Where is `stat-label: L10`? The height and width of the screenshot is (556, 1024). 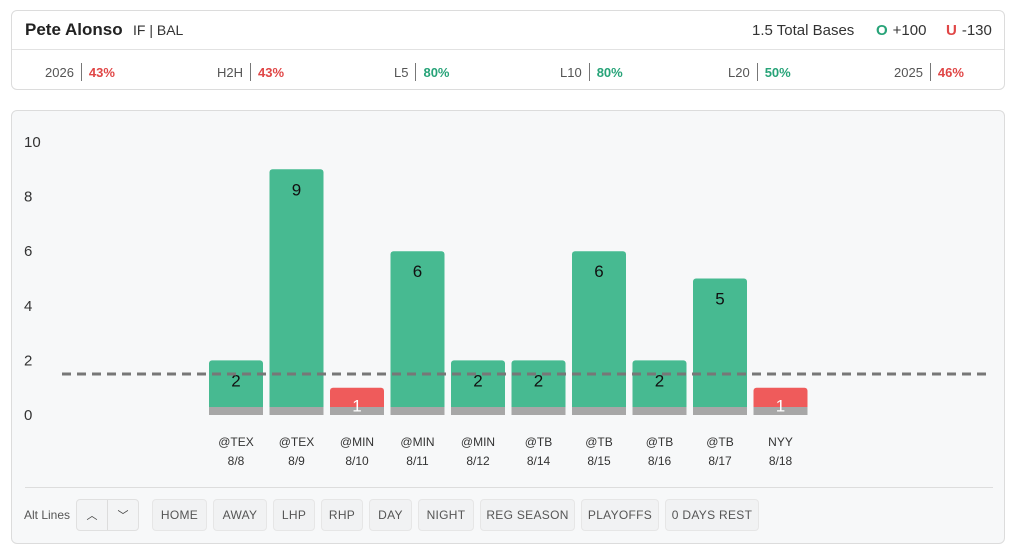
stat-label: L10 is located at coordinates (571, 72).